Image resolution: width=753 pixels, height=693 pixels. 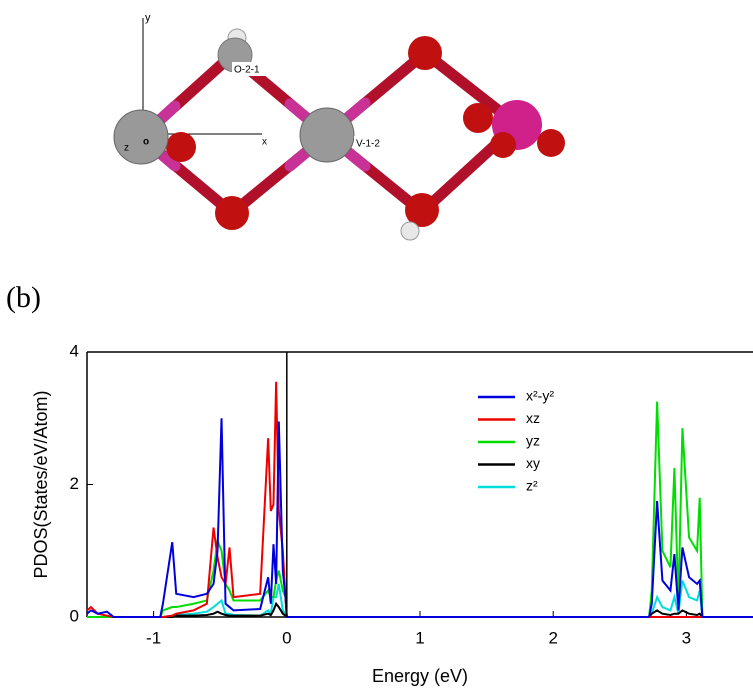 What do you see at coordinates (23, 297) in the screenshot?
I see `panel-label: (b)` at bounding box center [23, 297].